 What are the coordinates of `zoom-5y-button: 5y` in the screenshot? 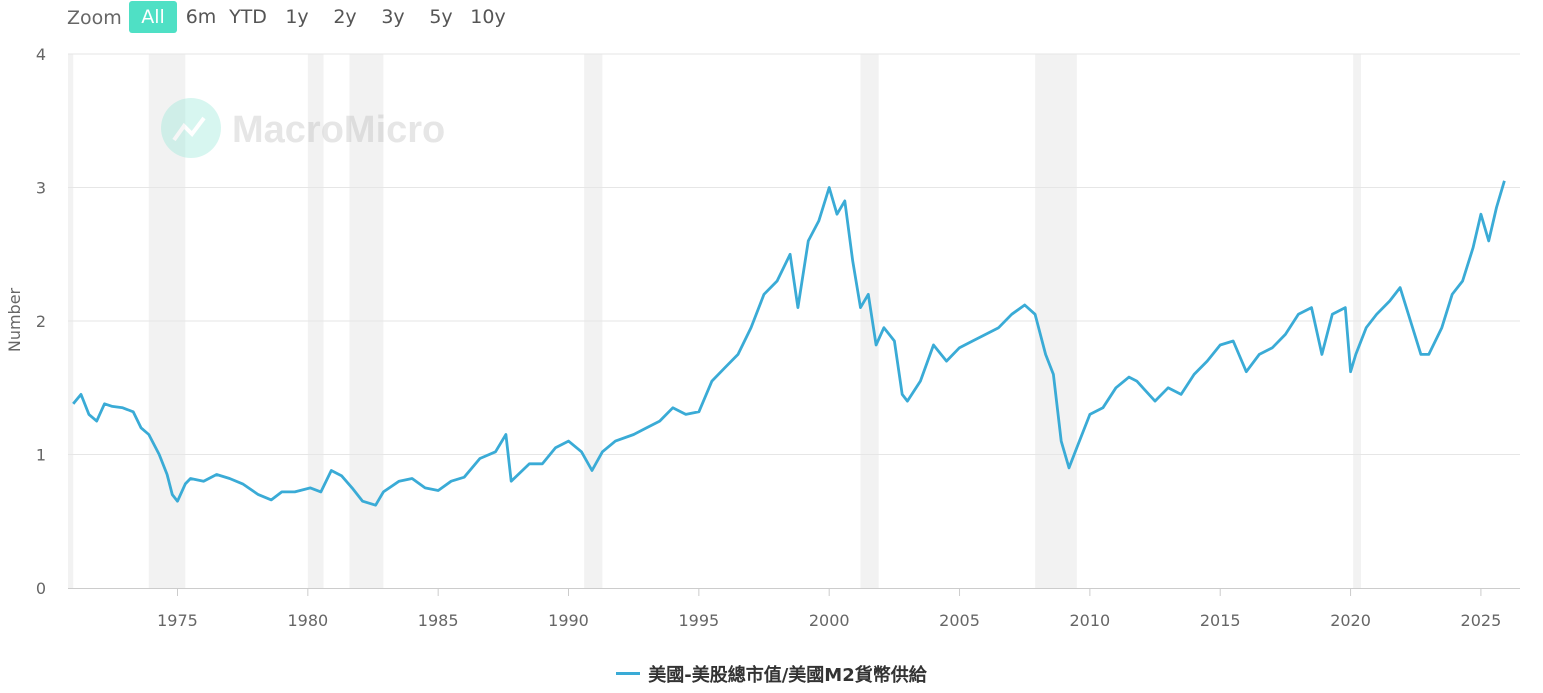 It's located at (441, 17).